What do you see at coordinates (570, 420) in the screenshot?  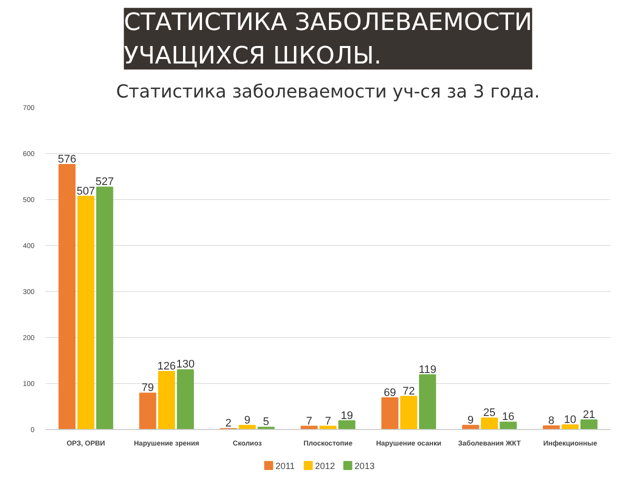 I see `data-label: 10` at bounding box center [570, 420].